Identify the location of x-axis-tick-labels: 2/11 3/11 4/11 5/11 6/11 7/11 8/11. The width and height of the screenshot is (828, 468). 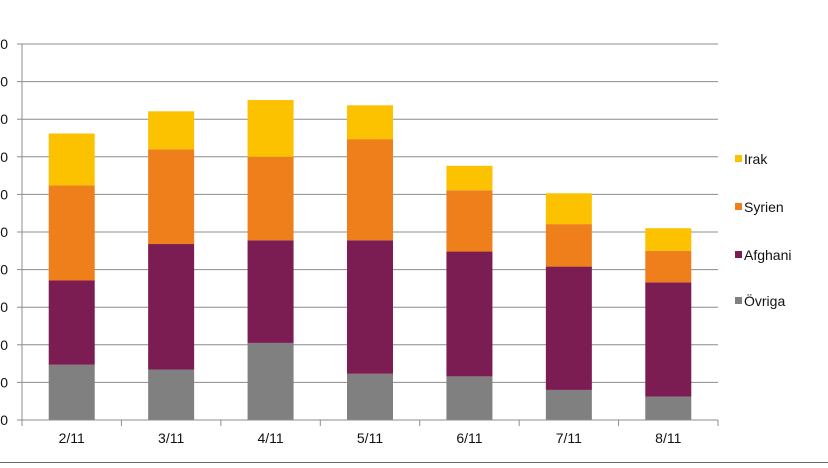
(370, 438).